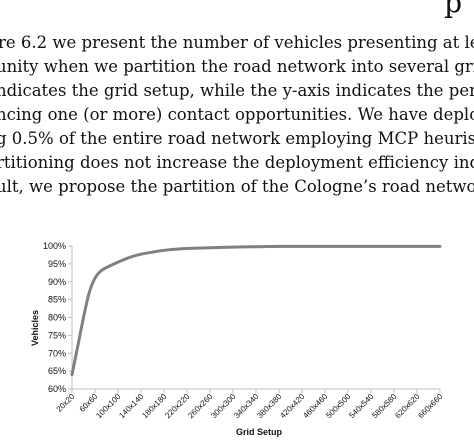 The image size is (474, 445). I want to click on y-tick-label: 70%, so click(57, 353).